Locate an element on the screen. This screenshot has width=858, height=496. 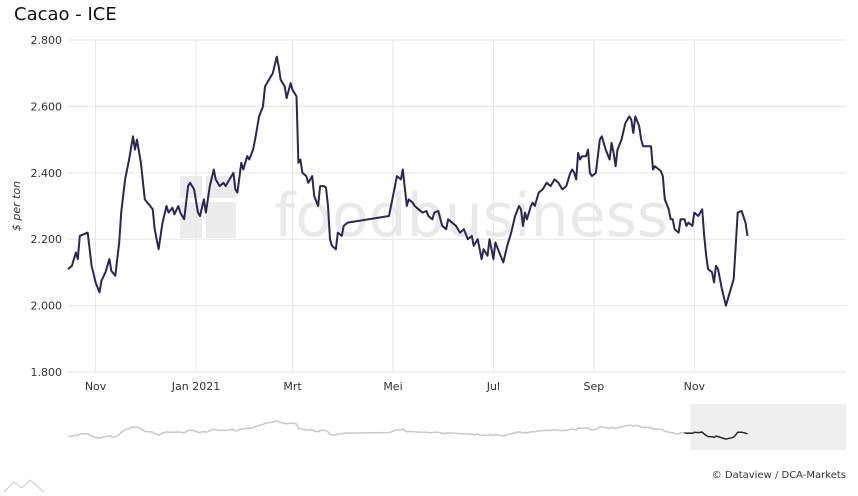
x-tick-label: Sep is located at coordinates (594, 386).